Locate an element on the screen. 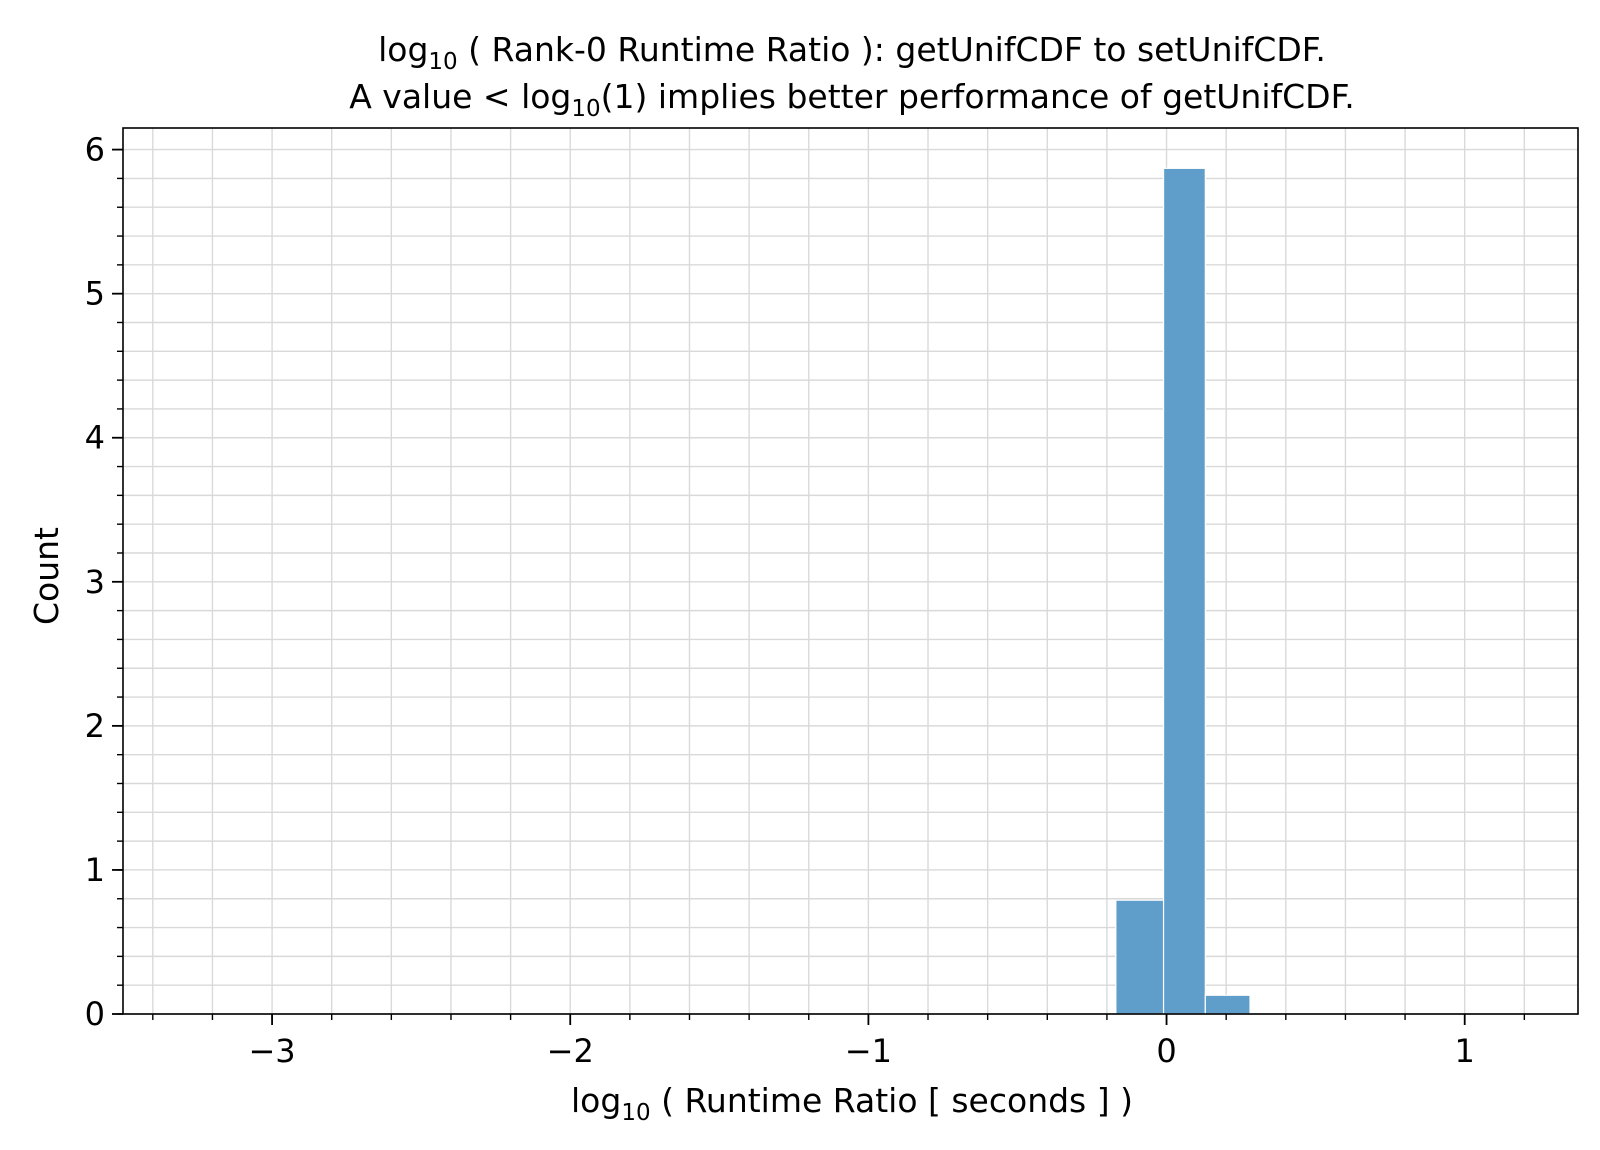  x-axis-label: log10 ( Runtime Ratio [ seconds ] ) is located at coordinates (852, 1103).